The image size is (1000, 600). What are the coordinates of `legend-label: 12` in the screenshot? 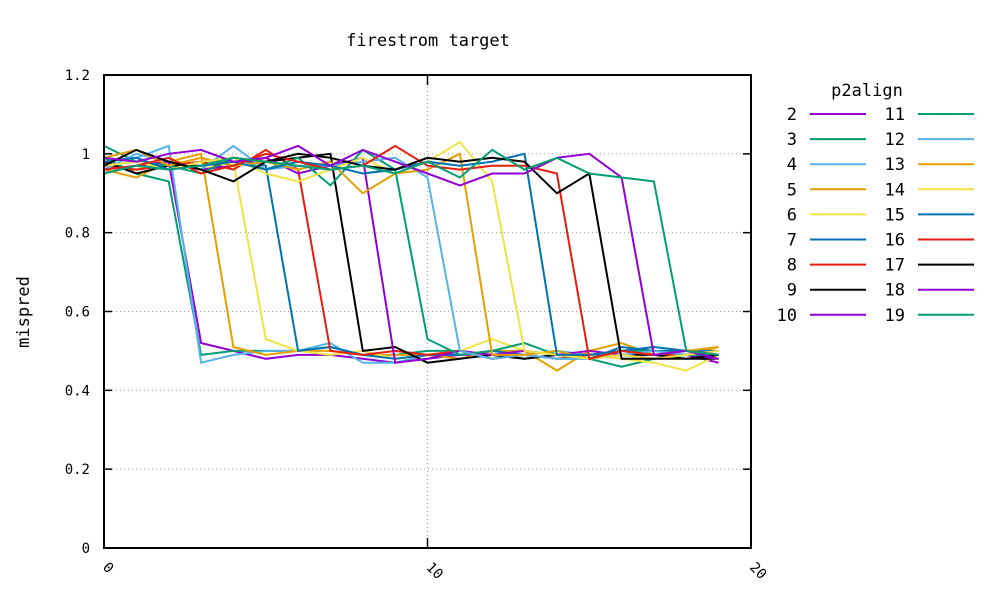 It's located at (895, 140).